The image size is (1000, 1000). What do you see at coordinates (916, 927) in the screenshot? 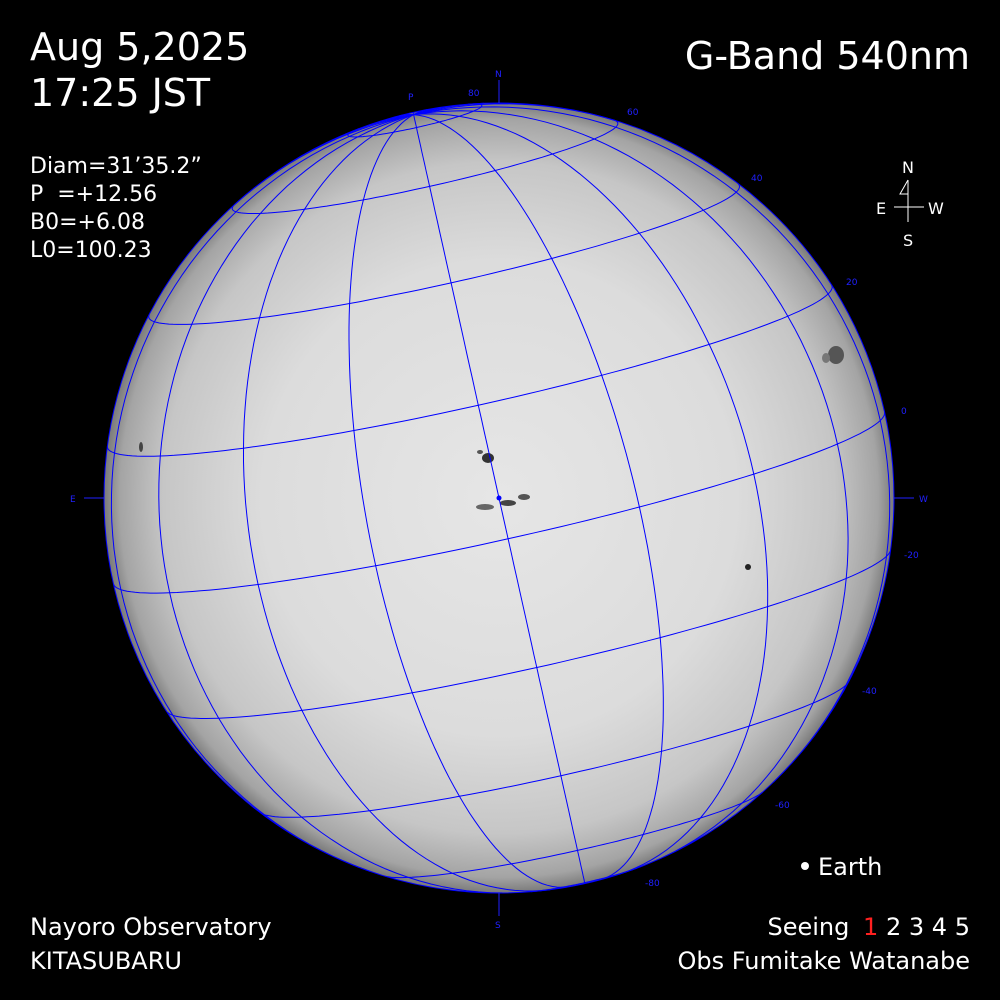
I see `seeing-value-3: 3` at bounding box center [916, 927].